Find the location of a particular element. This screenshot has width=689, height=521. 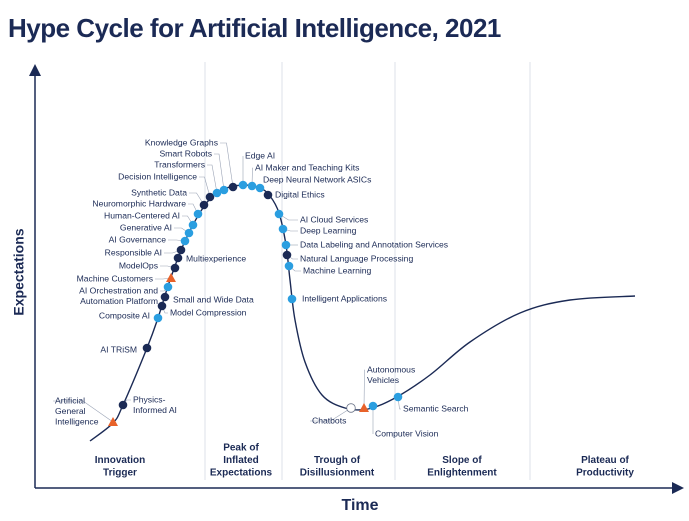

phase-label: Slope of is located at coordinates (462, 460).